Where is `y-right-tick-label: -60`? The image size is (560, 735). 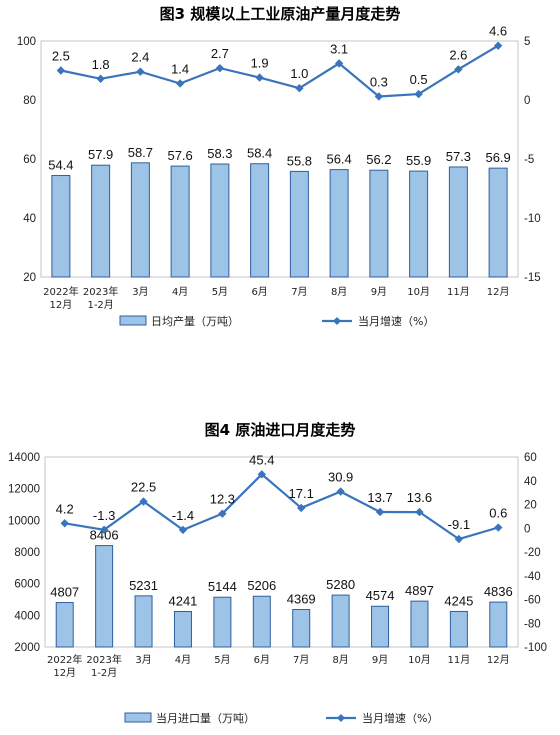
y-right-tick-label: -60 is located at coordinates (532, 601).